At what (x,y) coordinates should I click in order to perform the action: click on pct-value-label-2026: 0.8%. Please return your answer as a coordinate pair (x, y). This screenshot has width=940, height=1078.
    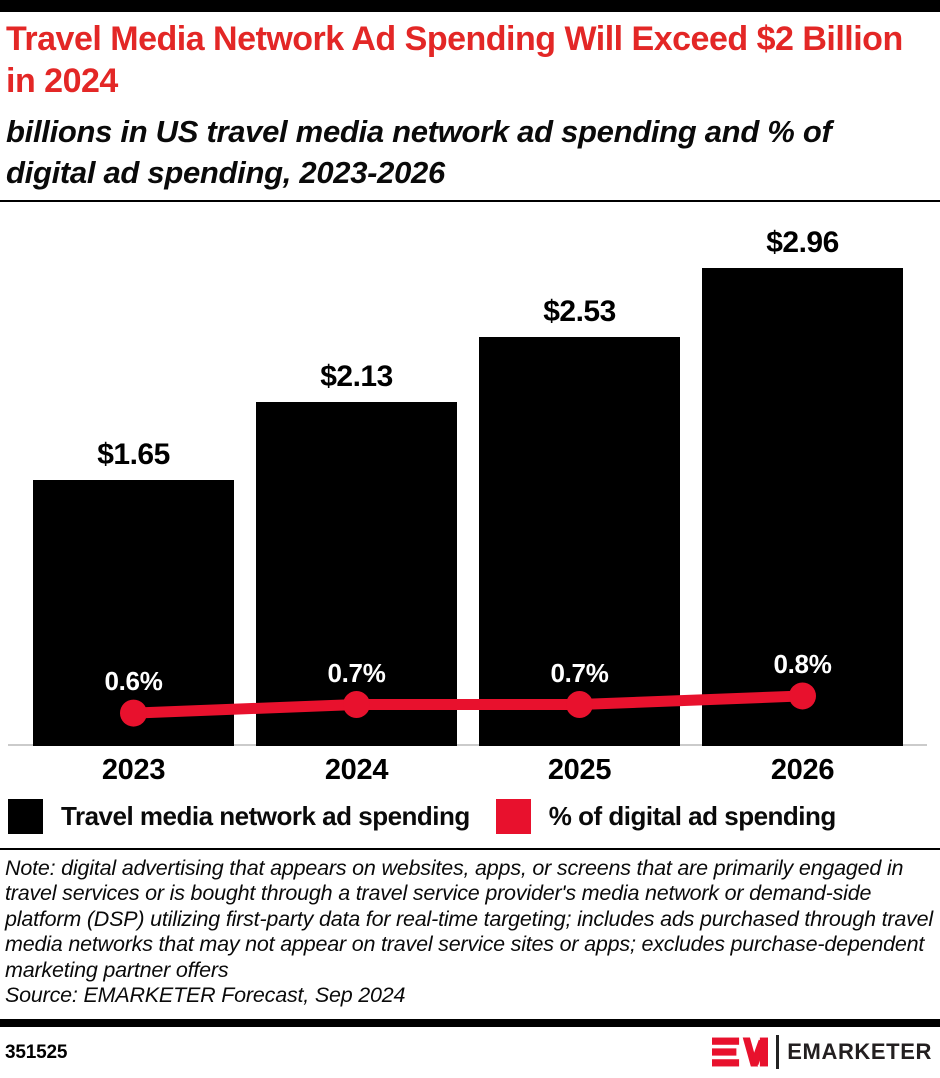
    Looking at the image, I should click on (802, 663).